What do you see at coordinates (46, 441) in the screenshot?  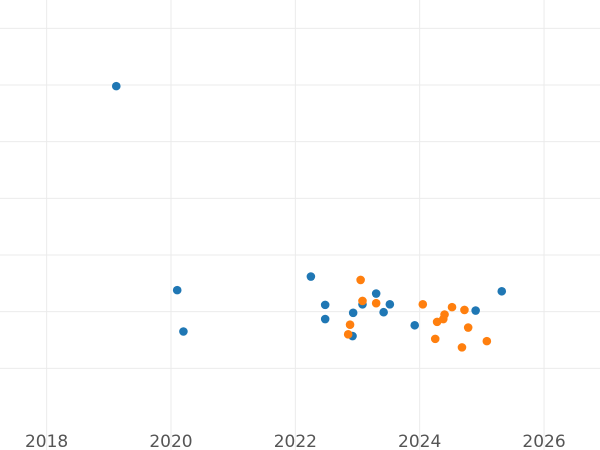 I see `x-tick-label-2018: 2018` at bounding box center [46, 441].